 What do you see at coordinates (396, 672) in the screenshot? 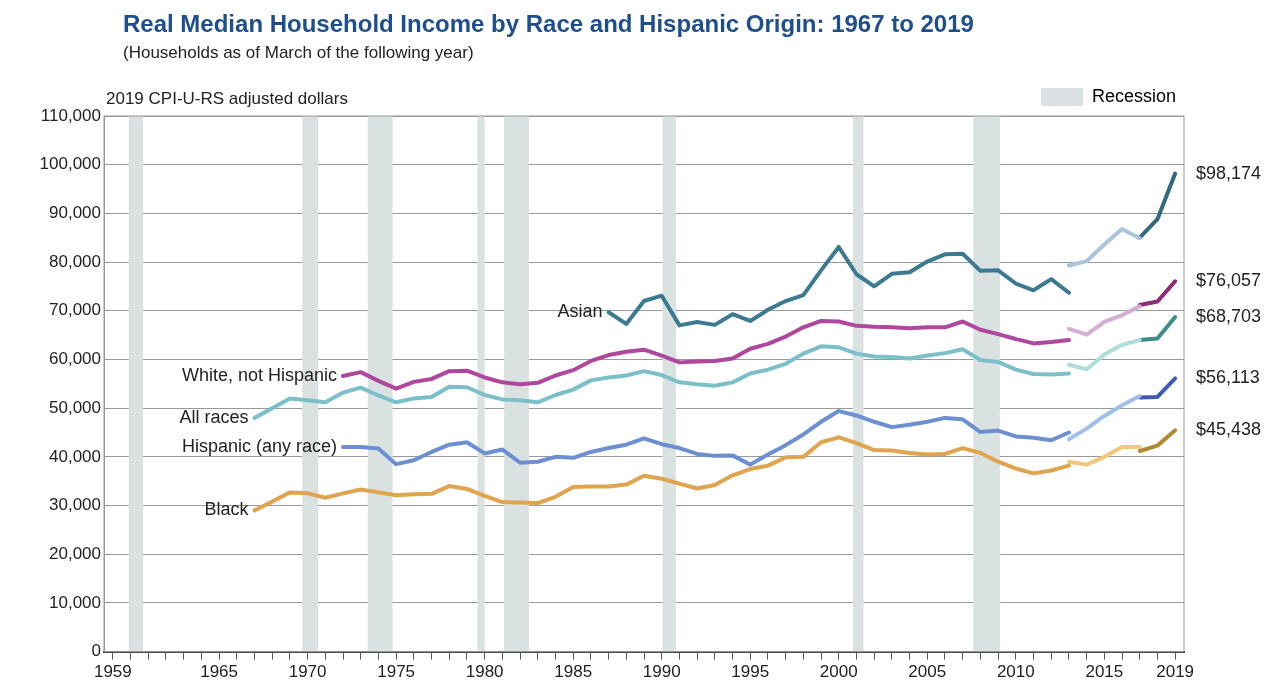
I see `x-tick-label: 1975` at bounding box center [396, 672].